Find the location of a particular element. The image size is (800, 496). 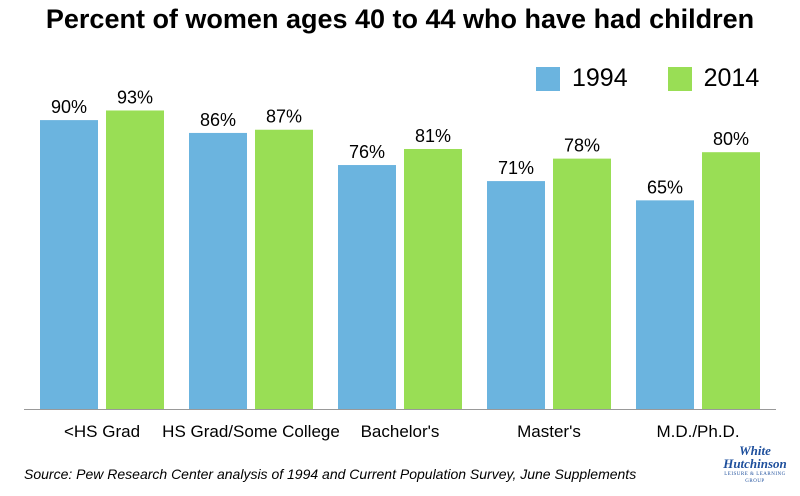

legend-label-2014: 2014 is located at coordinates (731, 78).